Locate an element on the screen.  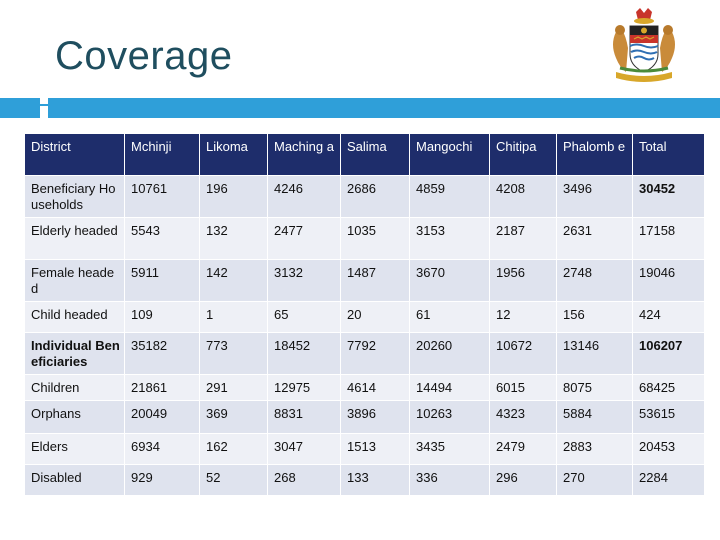
table-cell: 270 is located at coordinates (594, 480).